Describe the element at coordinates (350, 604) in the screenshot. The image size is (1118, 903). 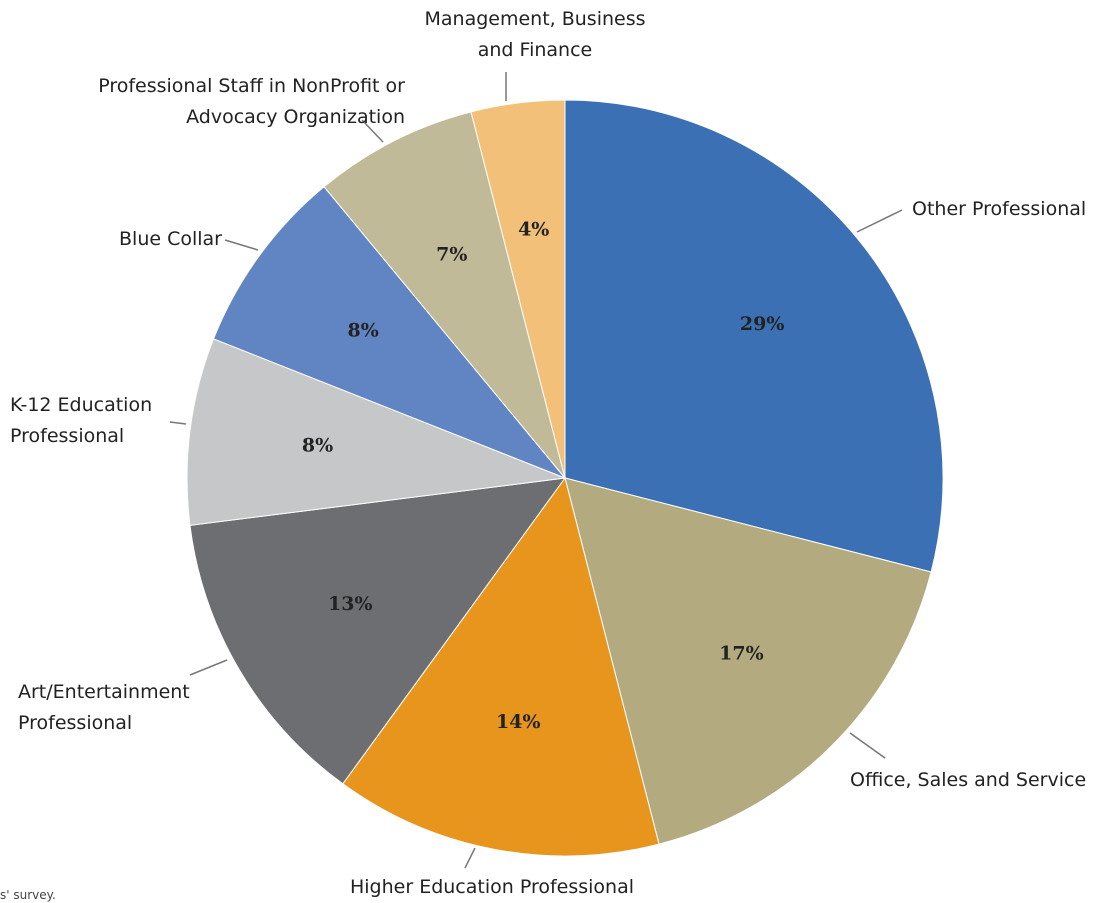
I see `data-label: 13%` at that location.